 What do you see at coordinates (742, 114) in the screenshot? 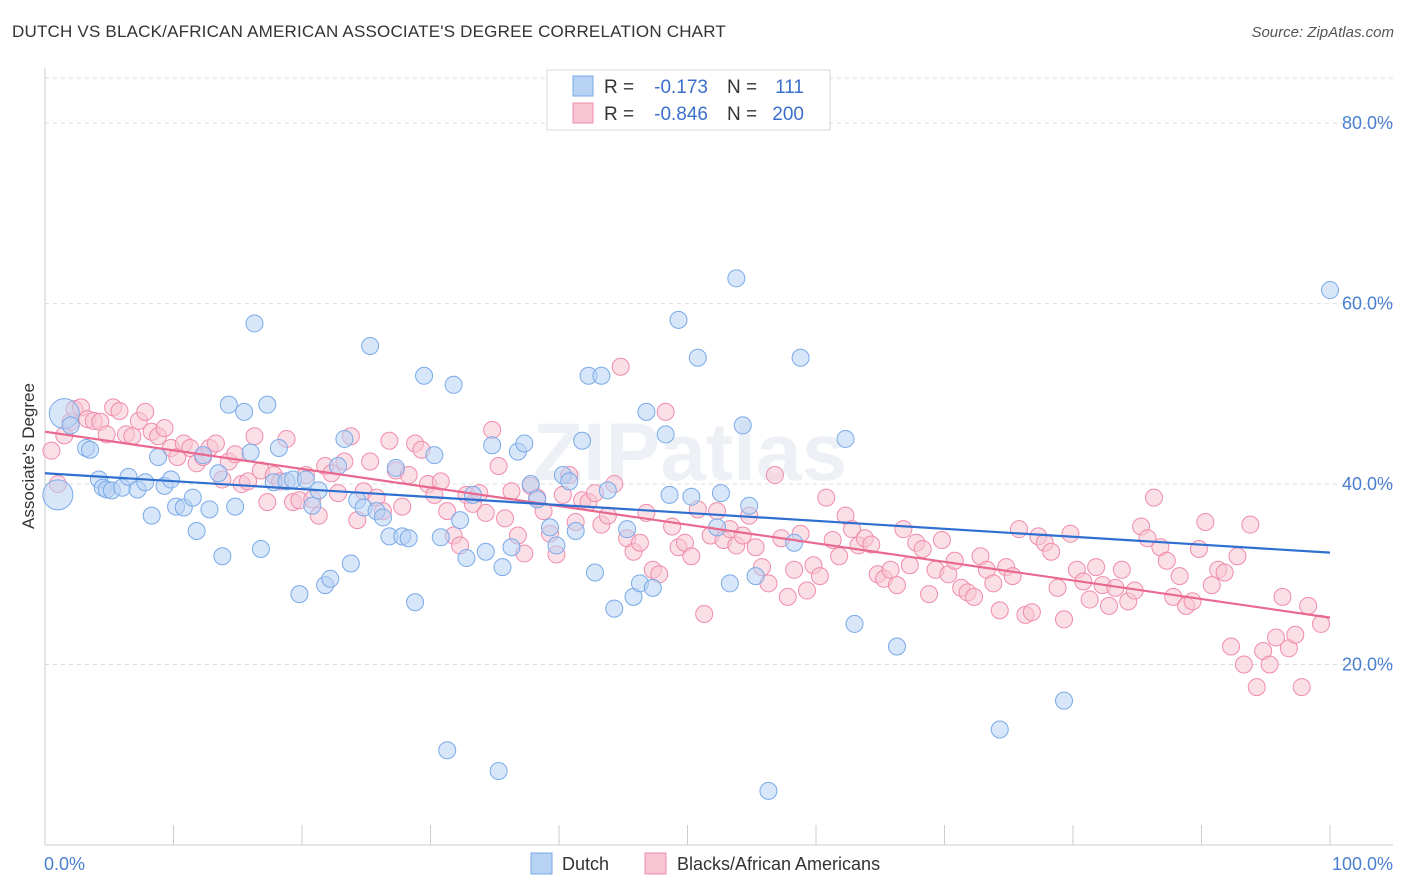
I see `legend-black-n-label: N =` at bounding box center [742, 114].